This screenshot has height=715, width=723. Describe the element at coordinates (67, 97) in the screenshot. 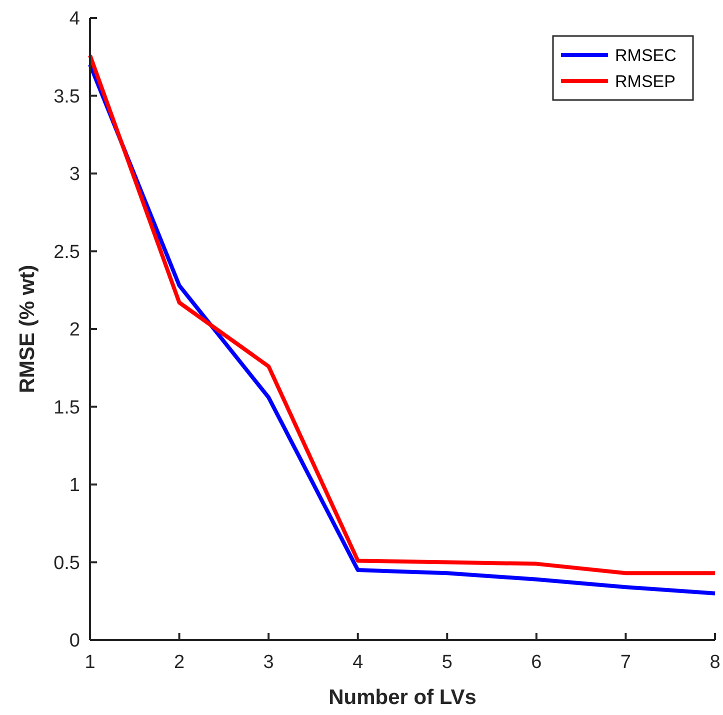

I see `y-tick-label: 3.5` at that location.